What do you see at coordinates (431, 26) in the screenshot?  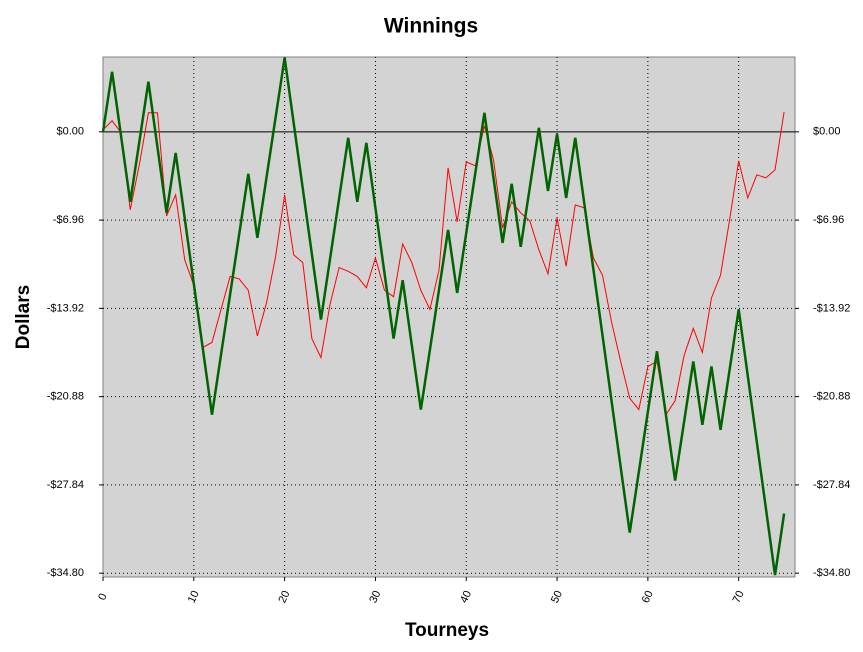 I see `chart-title: Winnings` at bounding box center [431, 26].